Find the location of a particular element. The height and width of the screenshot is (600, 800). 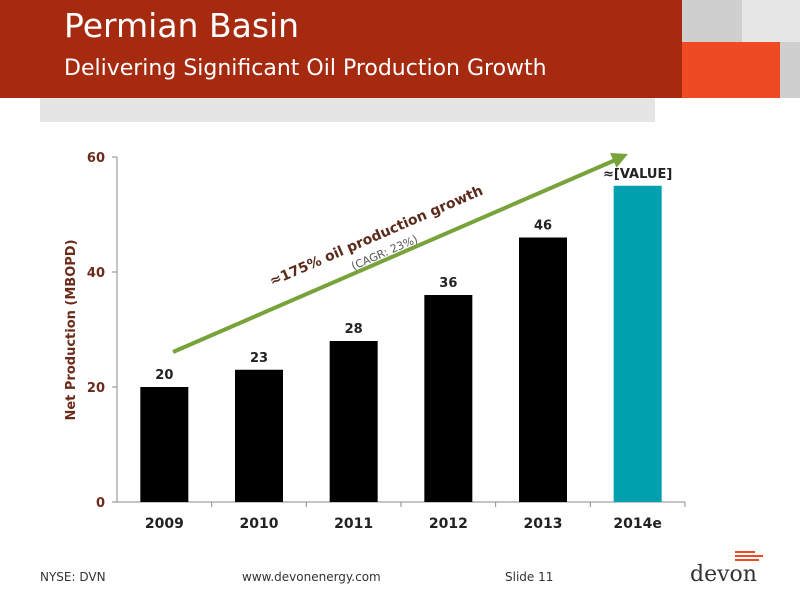

footer-slide-number: Slide 11 is located at coordinates (529, 577).